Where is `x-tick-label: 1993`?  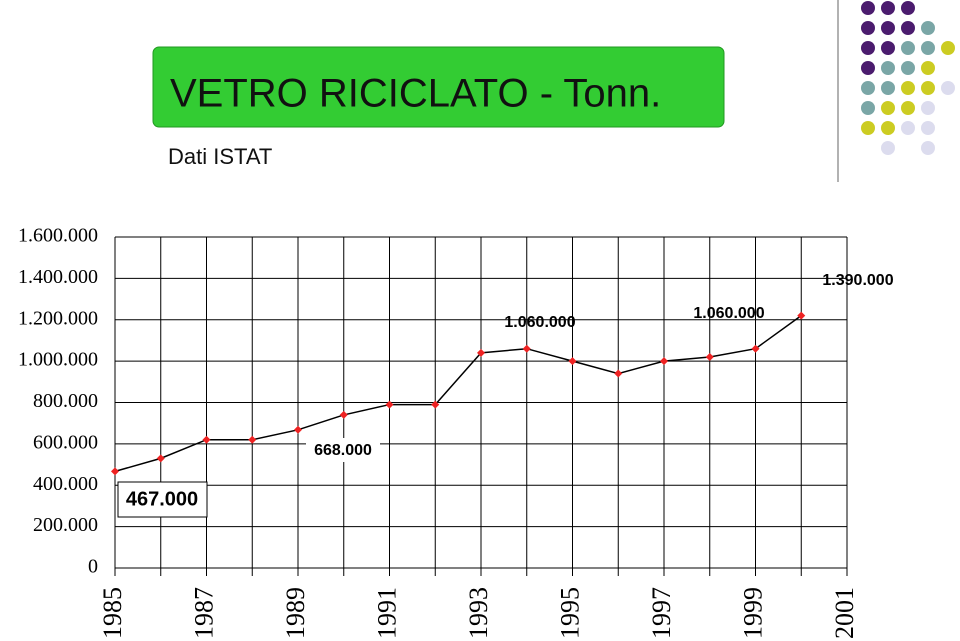
x-tick-label: 1993 is located at coordinates (478, 613).